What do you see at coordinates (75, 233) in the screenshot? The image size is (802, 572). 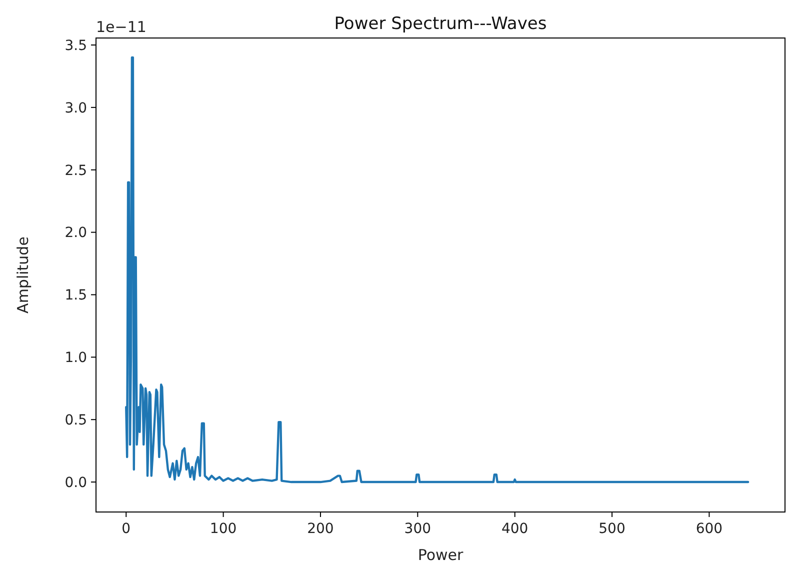 I see `y-tick-label: 2.0` at bounding box center [75, 233].